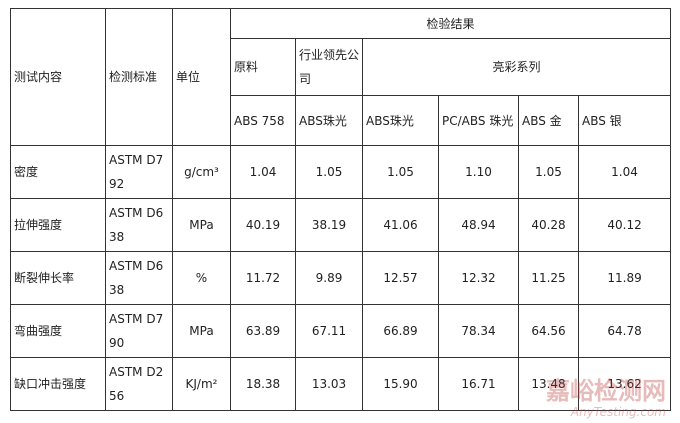  Describe the element at coordinates (606, 391) in the screenshot. I see `watermark-title: 嘉峪检测网` at that location.